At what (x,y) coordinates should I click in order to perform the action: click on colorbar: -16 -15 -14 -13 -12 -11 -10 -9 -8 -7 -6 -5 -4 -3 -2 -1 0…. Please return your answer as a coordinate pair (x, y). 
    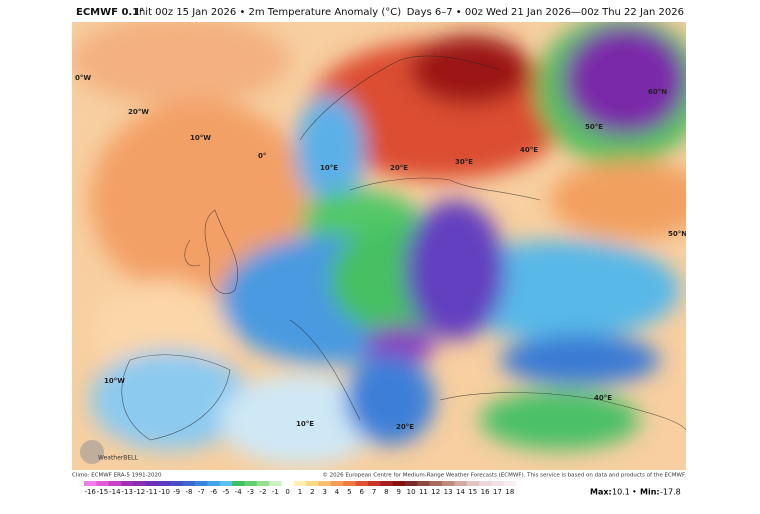
    Looking at the image, I should click on (300, 488).